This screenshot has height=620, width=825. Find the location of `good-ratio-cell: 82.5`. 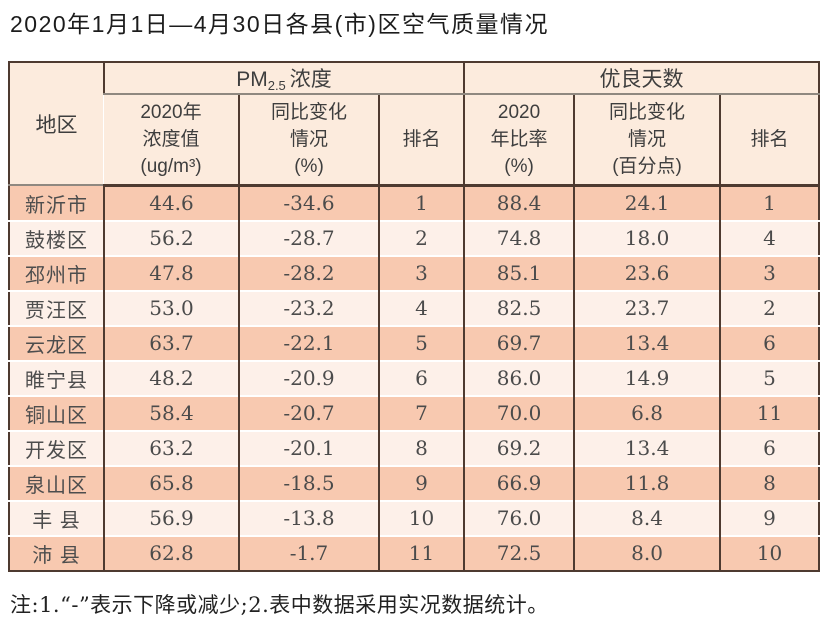

good-ratio-cell: 82.5 is located at coordinates (519, 307).